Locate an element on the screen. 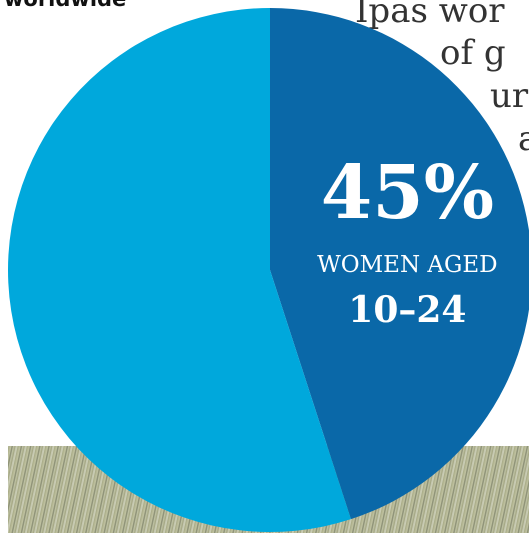 The image size is (529, 533). body-line: Ipas wor is located at coordinates (430, 15).